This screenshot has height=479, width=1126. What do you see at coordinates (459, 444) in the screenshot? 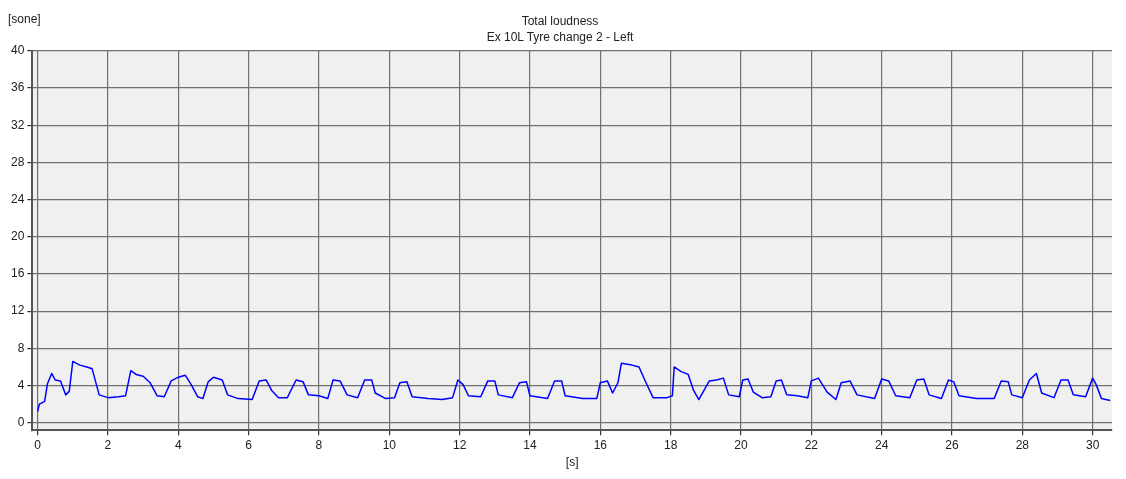
I see `x-tick-label: 12` at bounding box center [459, 444].